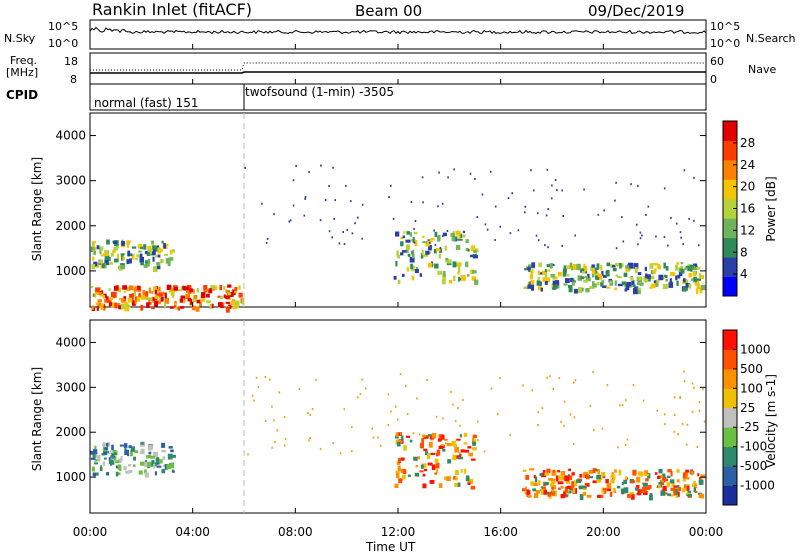 This screenshot has width=800, height=554. What do you see at coordinates (751, 388) in the screenshot?
I see `velocity-colorbar-tick-label: 100` at bounding box center [751, 388].